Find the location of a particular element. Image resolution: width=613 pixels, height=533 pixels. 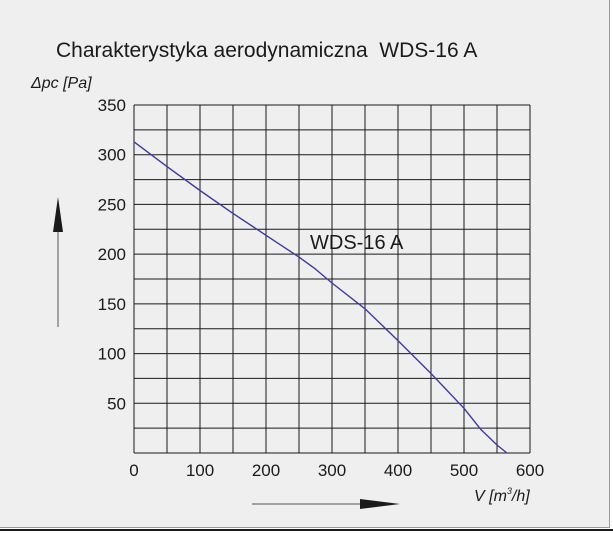

y-tick-label: 100 is located at coordinates (112, 354).